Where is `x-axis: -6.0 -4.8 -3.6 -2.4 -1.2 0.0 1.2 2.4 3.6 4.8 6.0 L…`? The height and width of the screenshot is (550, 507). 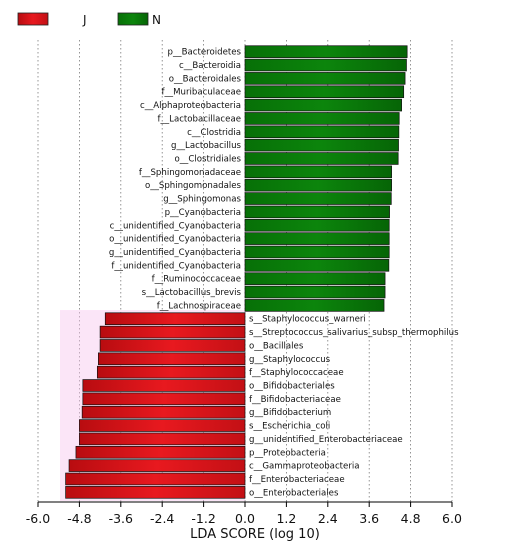
x-axis: -6.0 -4.8 -3.6 -2.4 -1.2 0.0 1.2 2.4 3.6 4.8 6.0 L… is located at coordinates (244, 521).